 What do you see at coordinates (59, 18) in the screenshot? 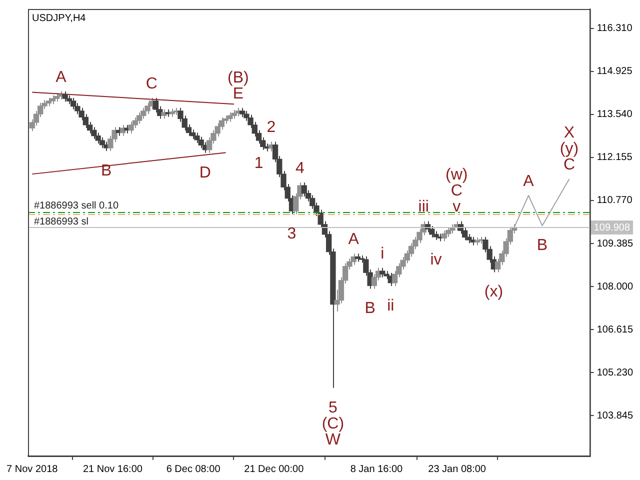
I see `chart-title: USDJPY,H4` at bounding box center [59, 18].